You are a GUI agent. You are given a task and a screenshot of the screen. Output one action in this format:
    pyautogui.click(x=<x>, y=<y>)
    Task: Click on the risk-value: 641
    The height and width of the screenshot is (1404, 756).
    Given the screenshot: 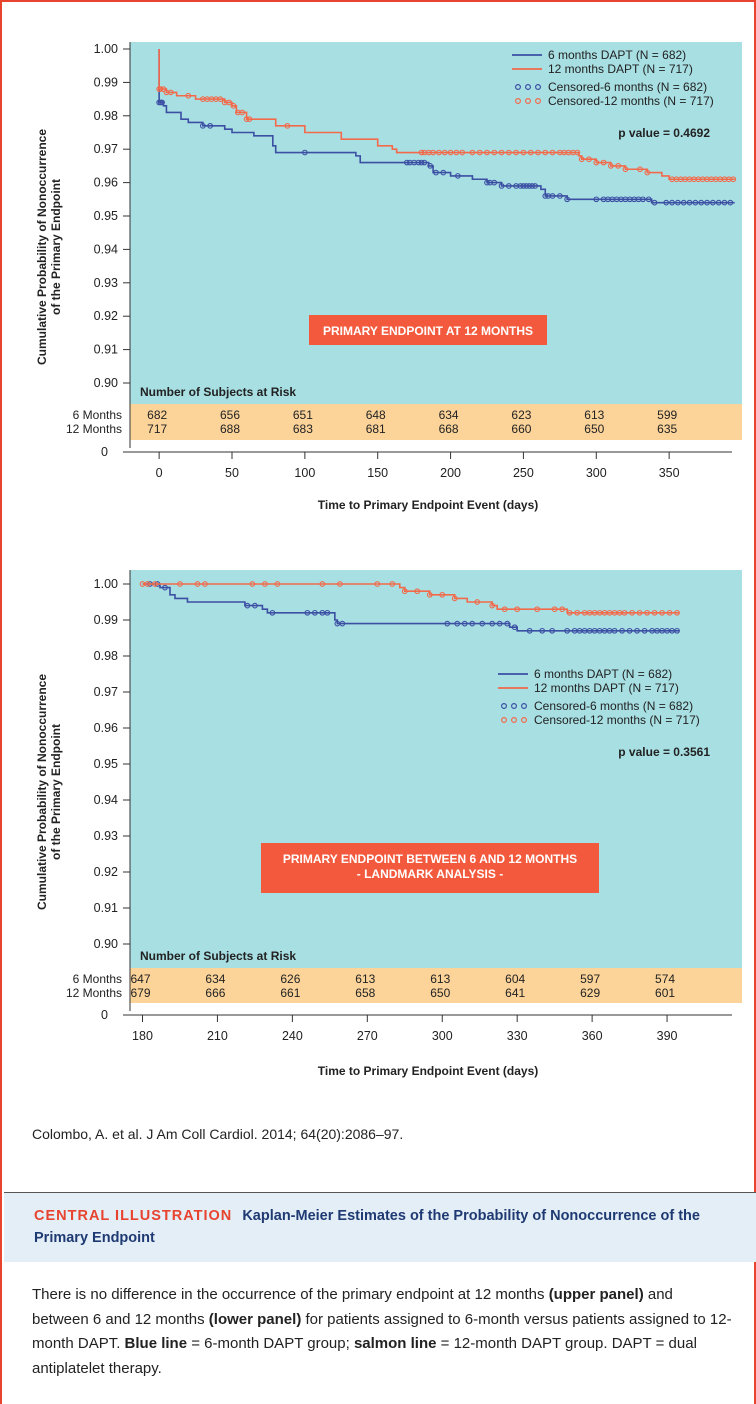 What is the action you would take?
    pyautogui.click(x=515, y=993)
    